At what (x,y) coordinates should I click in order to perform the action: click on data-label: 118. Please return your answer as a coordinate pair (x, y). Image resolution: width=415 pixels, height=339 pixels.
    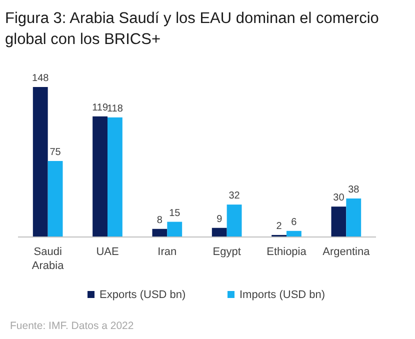
    Looking at the image, I should click on (115, 108).